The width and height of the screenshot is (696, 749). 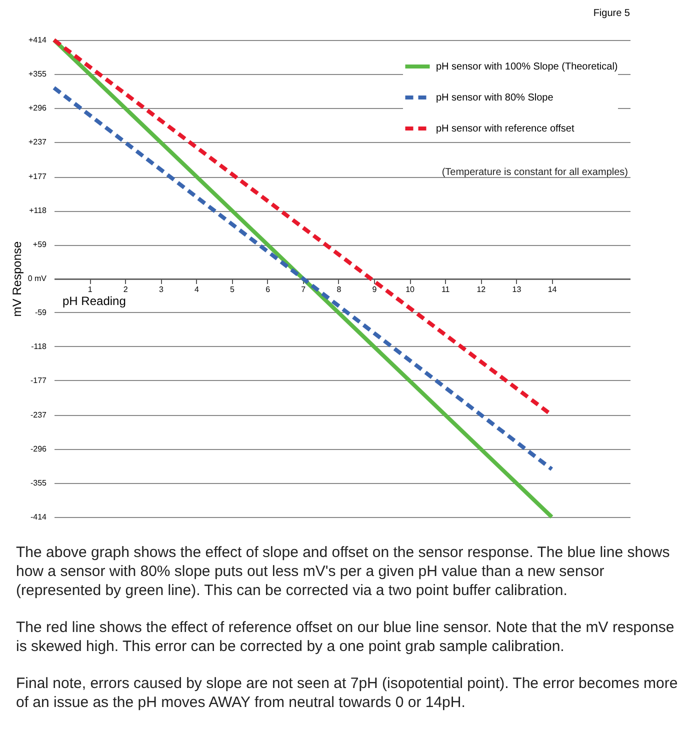 I want to click on y-axis-title: mV Response, so click(x=17, y=278).